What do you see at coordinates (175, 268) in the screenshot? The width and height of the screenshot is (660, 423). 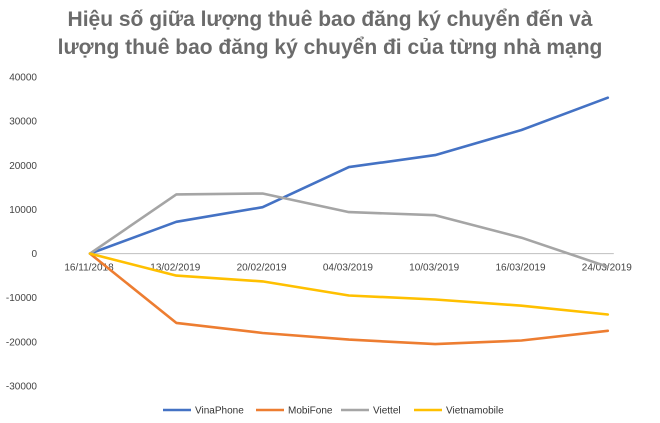 I see `x-tick-label: 13/02/2019` at bounding box center [175, 268].